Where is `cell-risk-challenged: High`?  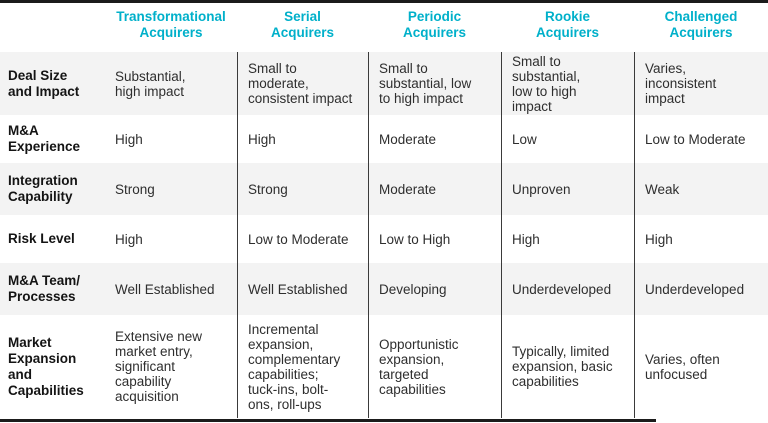 cell-risk-challenged: High is located at coordinates (701, 239).